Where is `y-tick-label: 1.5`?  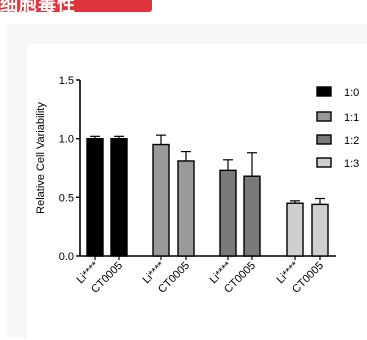 y-tick-label: 1.5 is located at coordinates (66, 81).